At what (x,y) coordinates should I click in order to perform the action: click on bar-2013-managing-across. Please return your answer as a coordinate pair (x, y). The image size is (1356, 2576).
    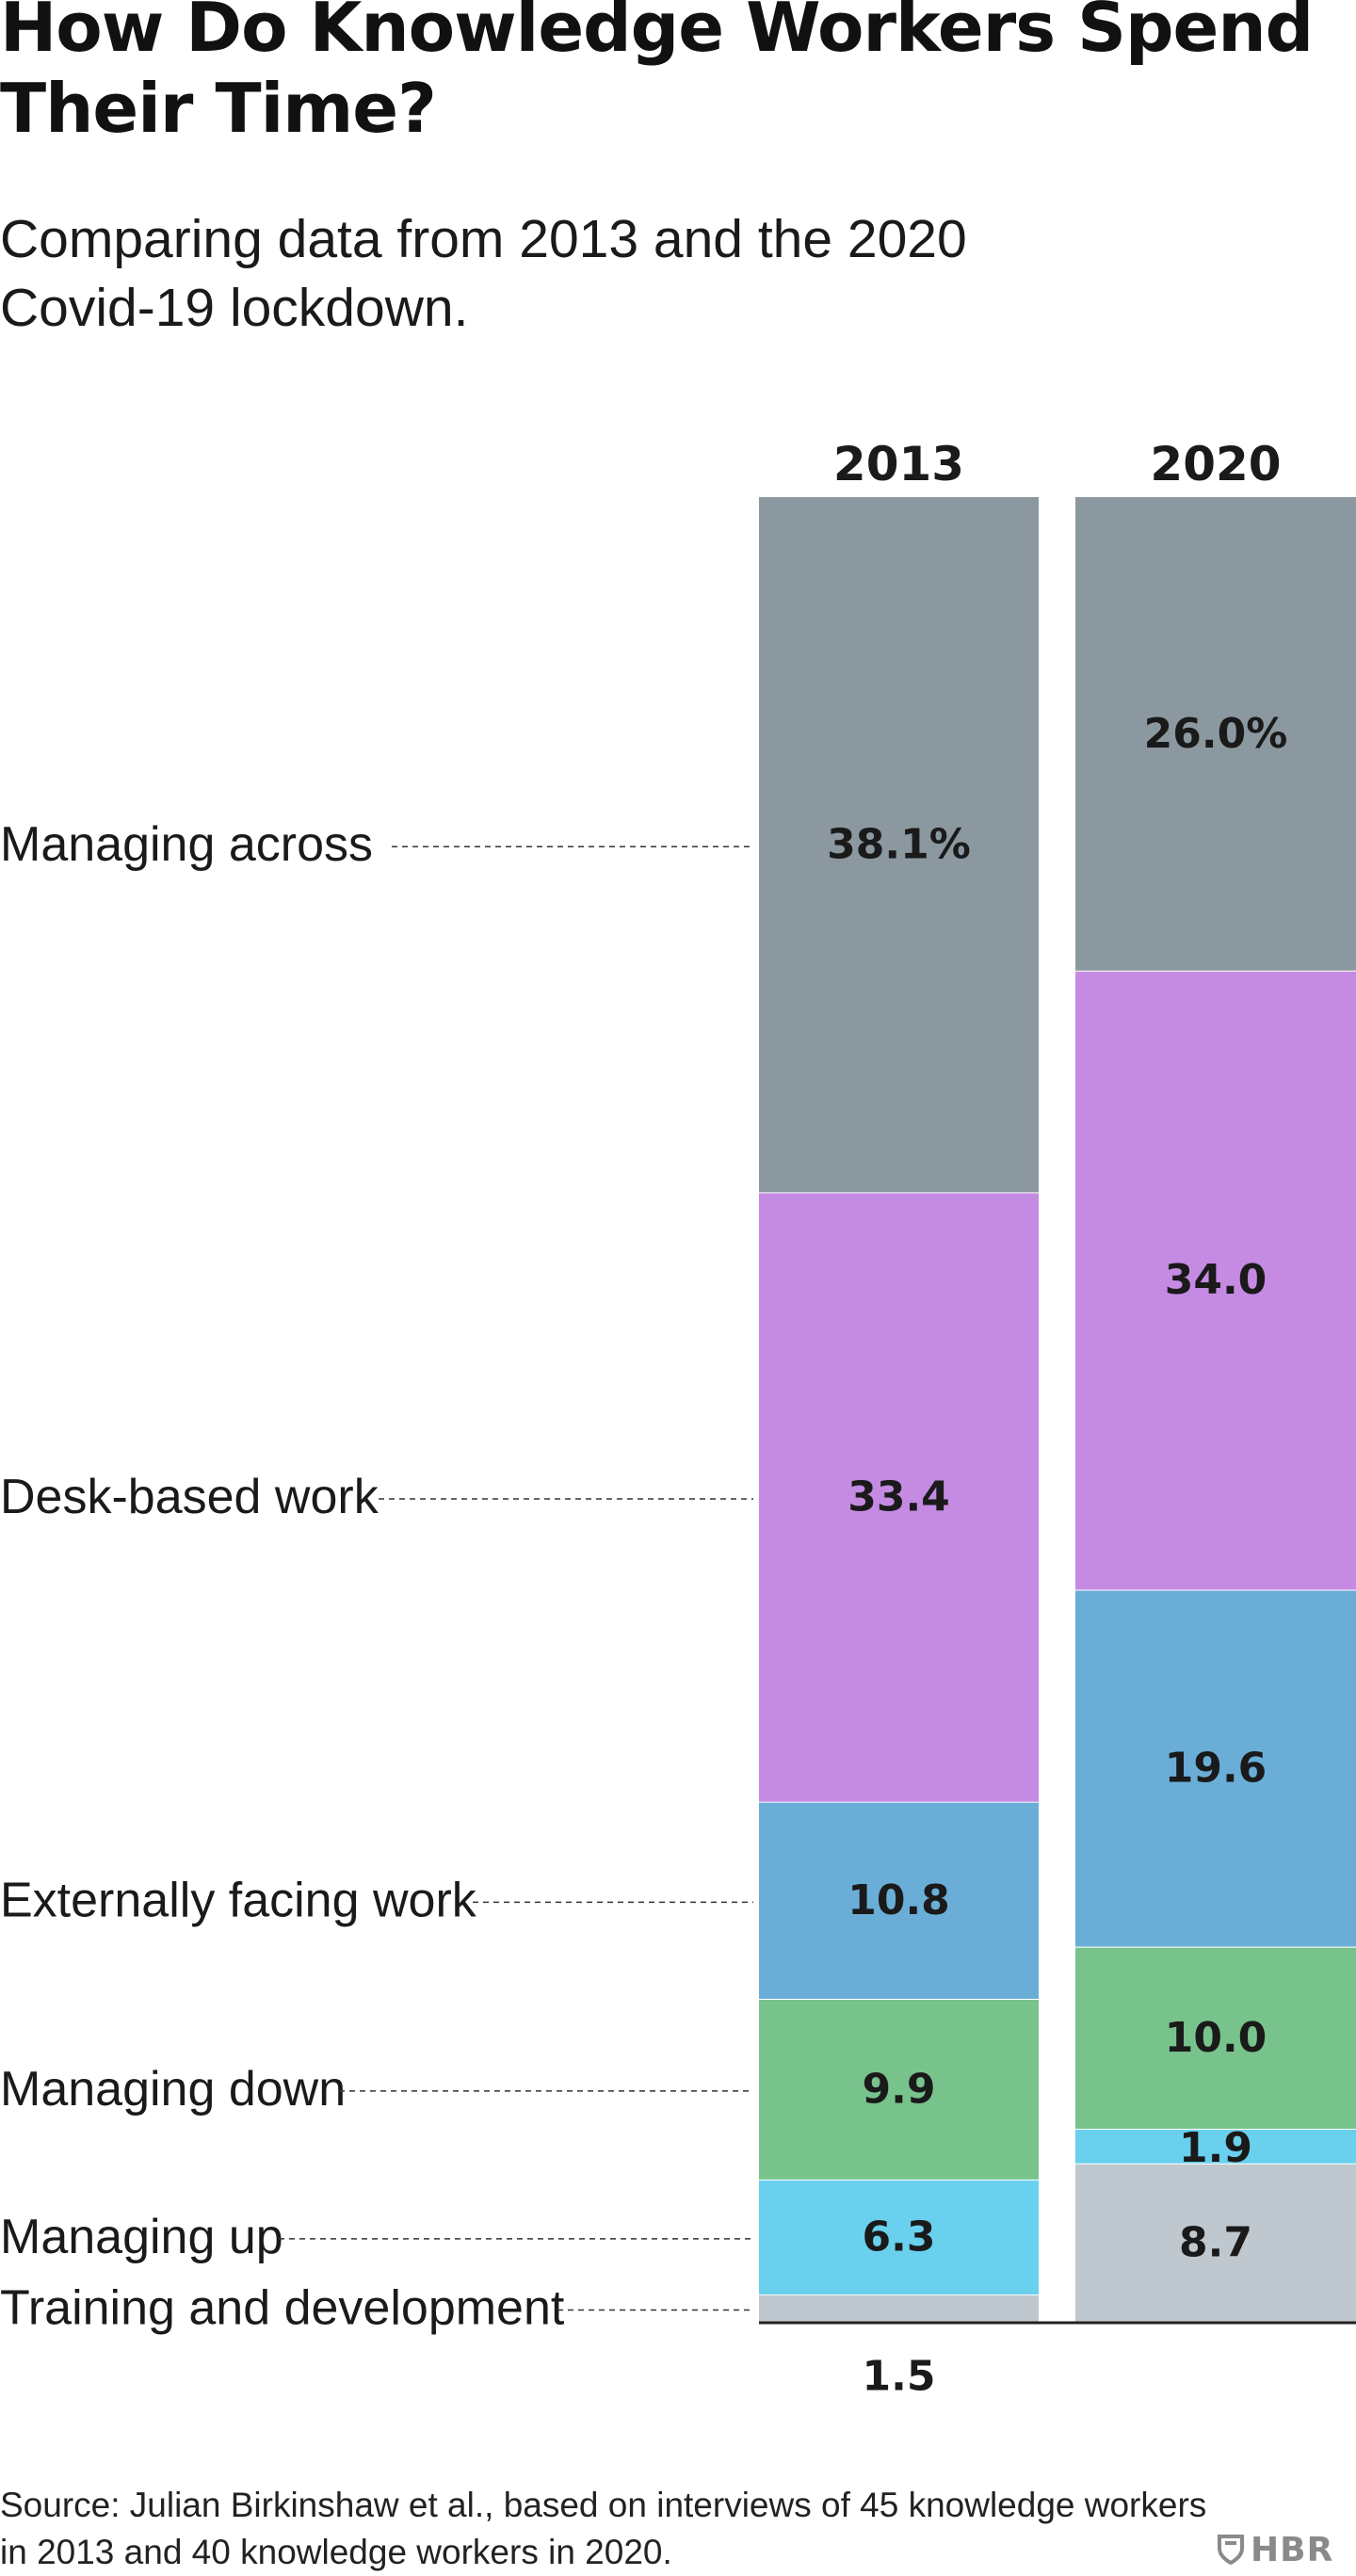
    Looking at the image, I should click on (899, 845).